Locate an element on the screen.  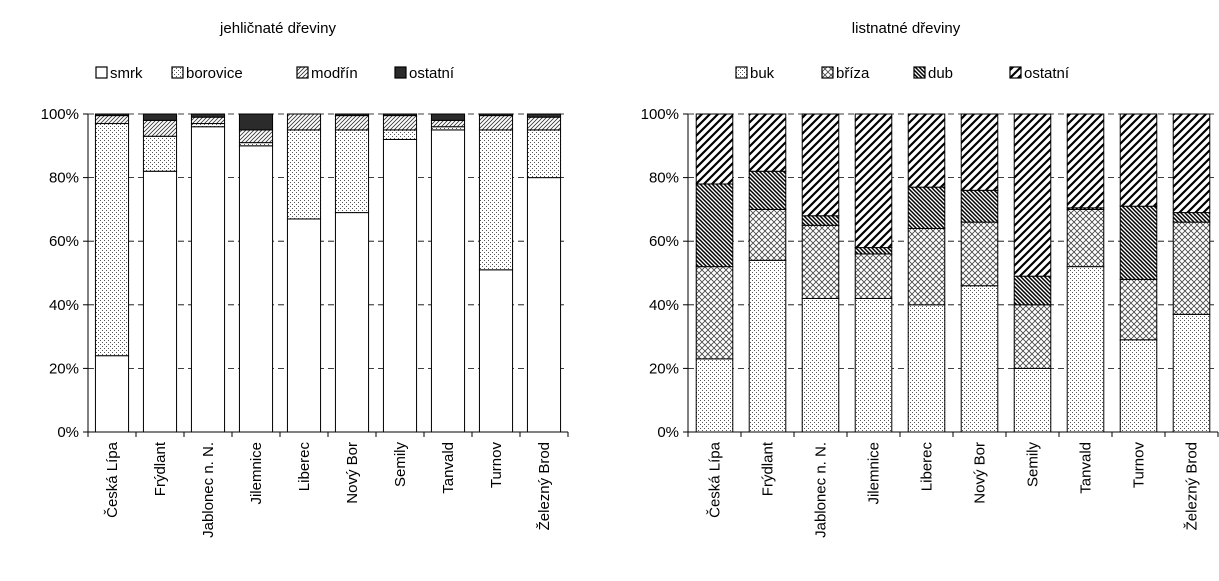
x-tick-label: Turnov is located at coordinates (496, 465).